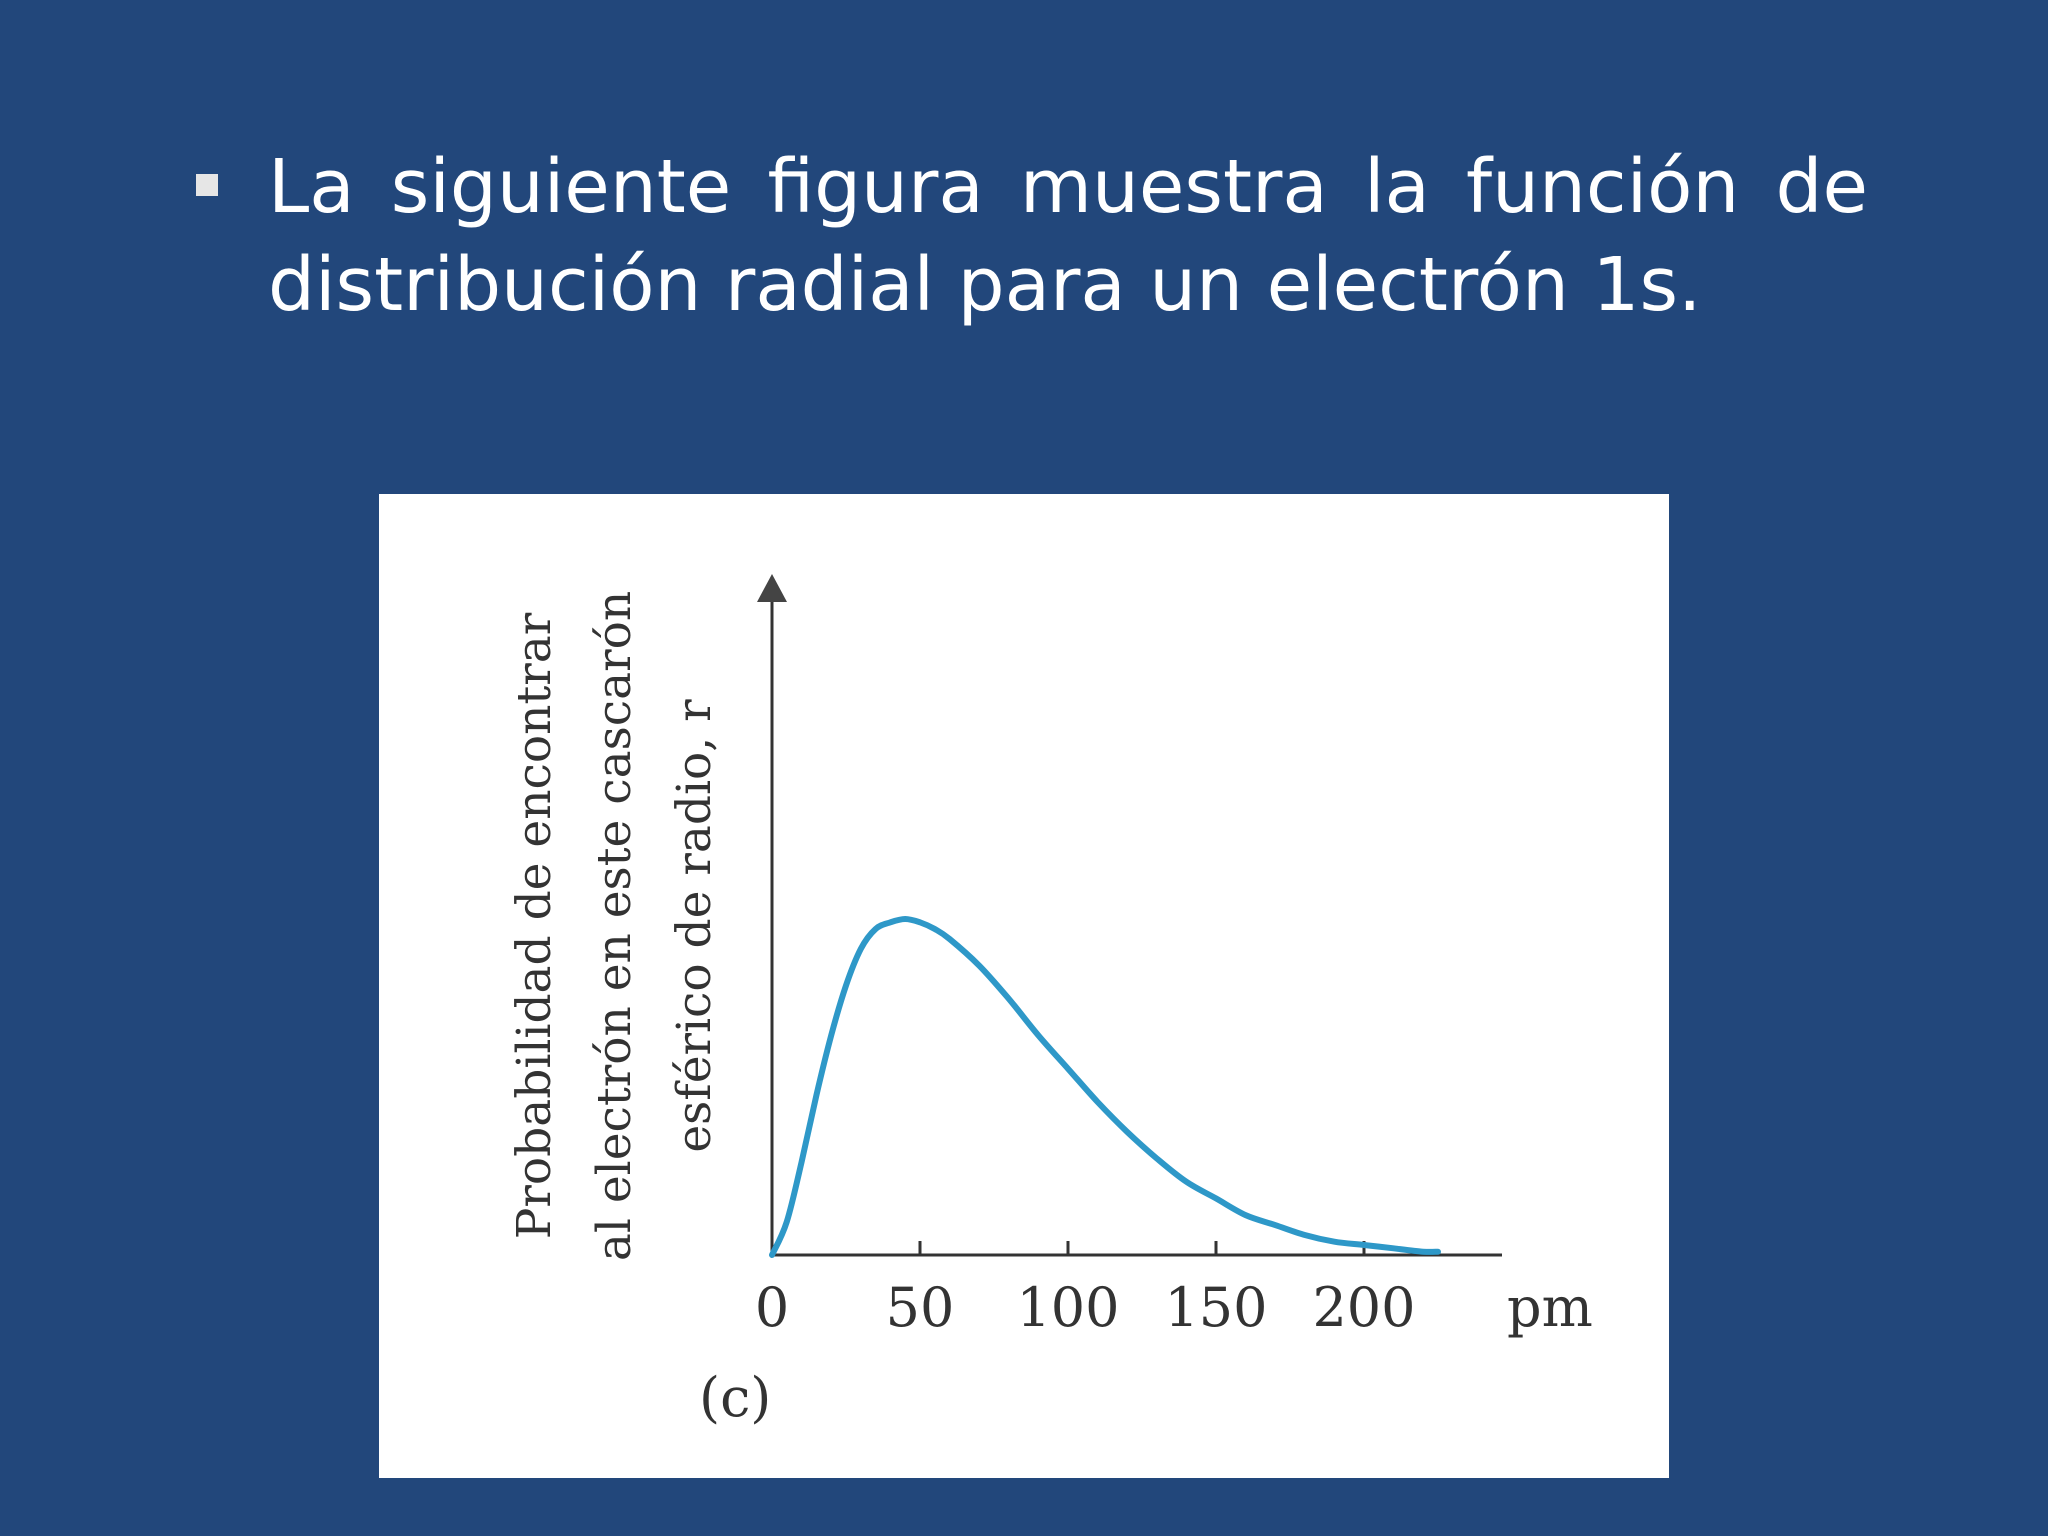  Describe the element at coordinates (772, 588) in the screenshot. I see `y-axis-arrow-icon` at that location.